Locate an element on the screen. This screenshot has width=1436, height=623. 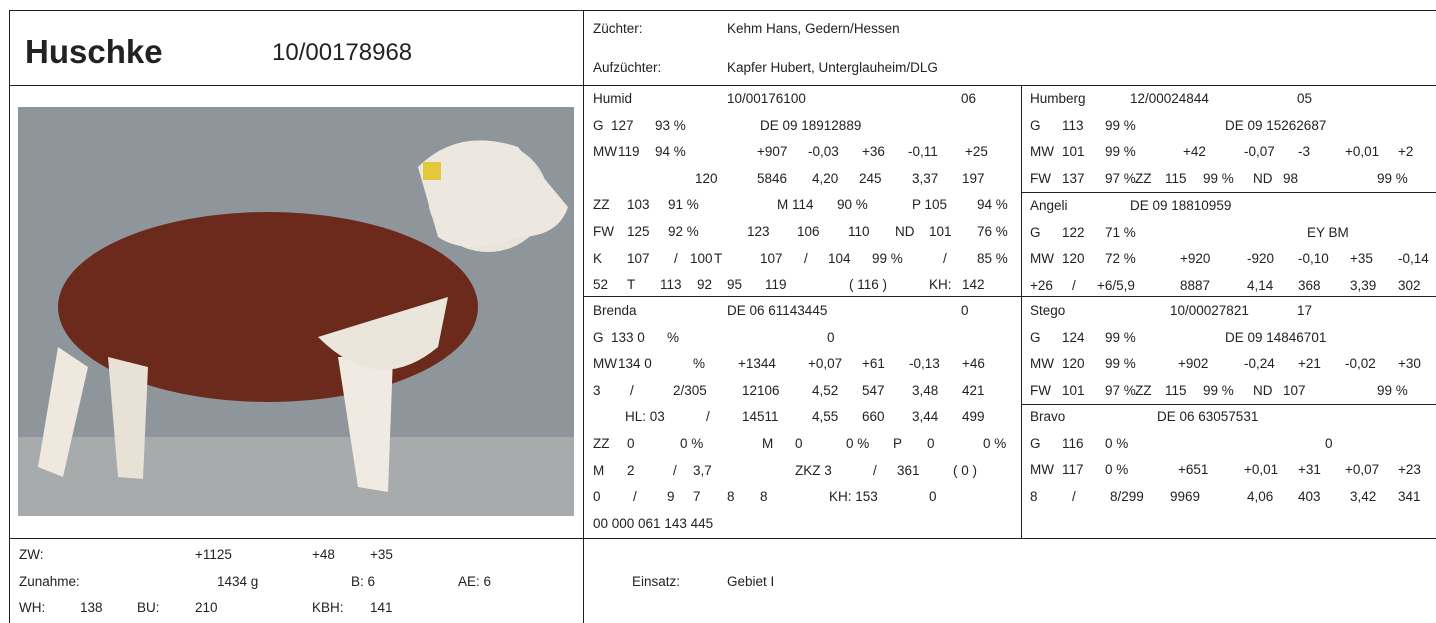
cell-text: 4,14 is located at coordinates (1260, 285).